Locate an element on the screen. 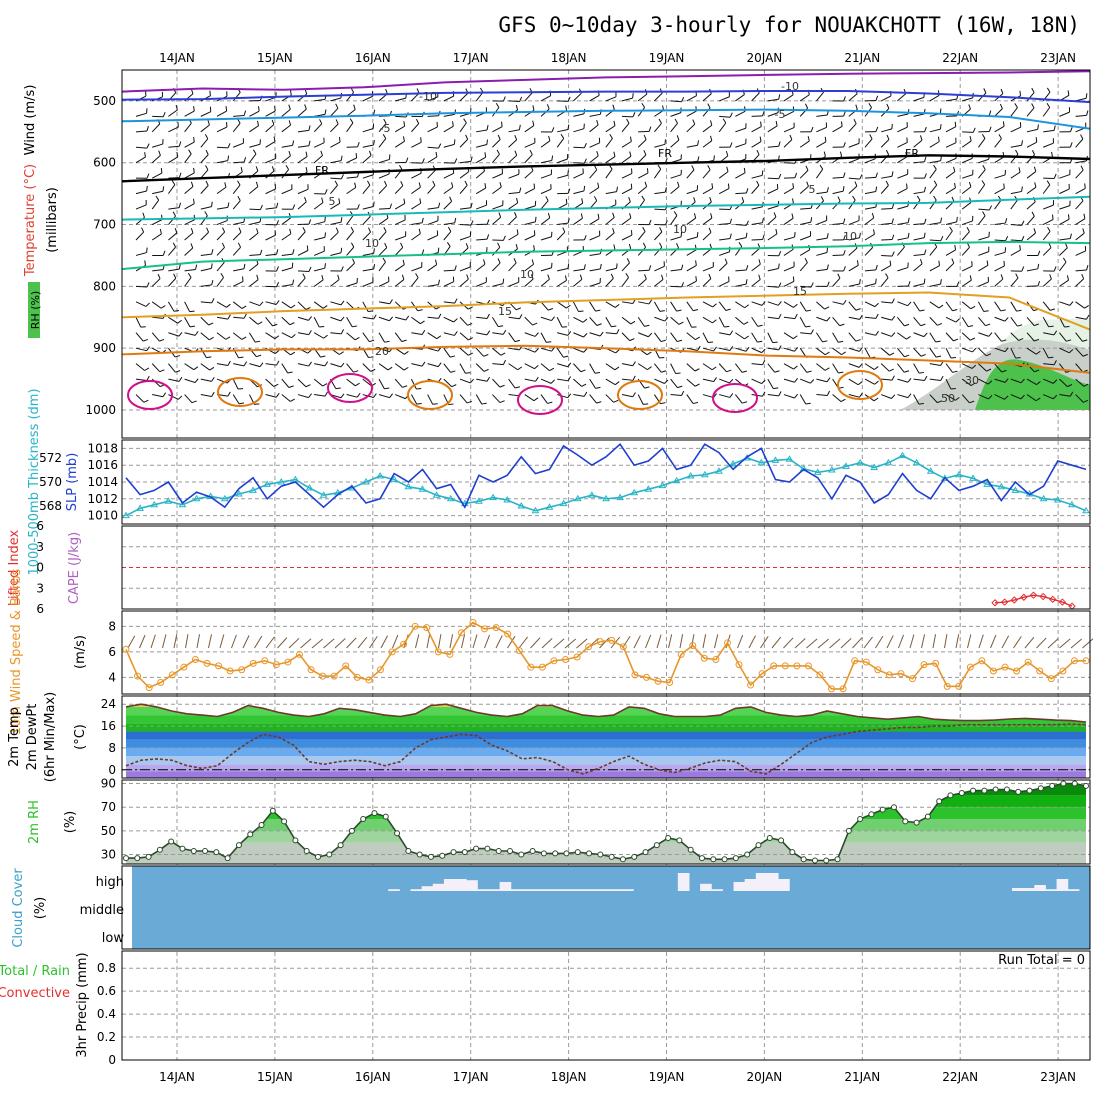 The image size is (1100, 1100). cloud-bar is located at coordinates (483, 890).